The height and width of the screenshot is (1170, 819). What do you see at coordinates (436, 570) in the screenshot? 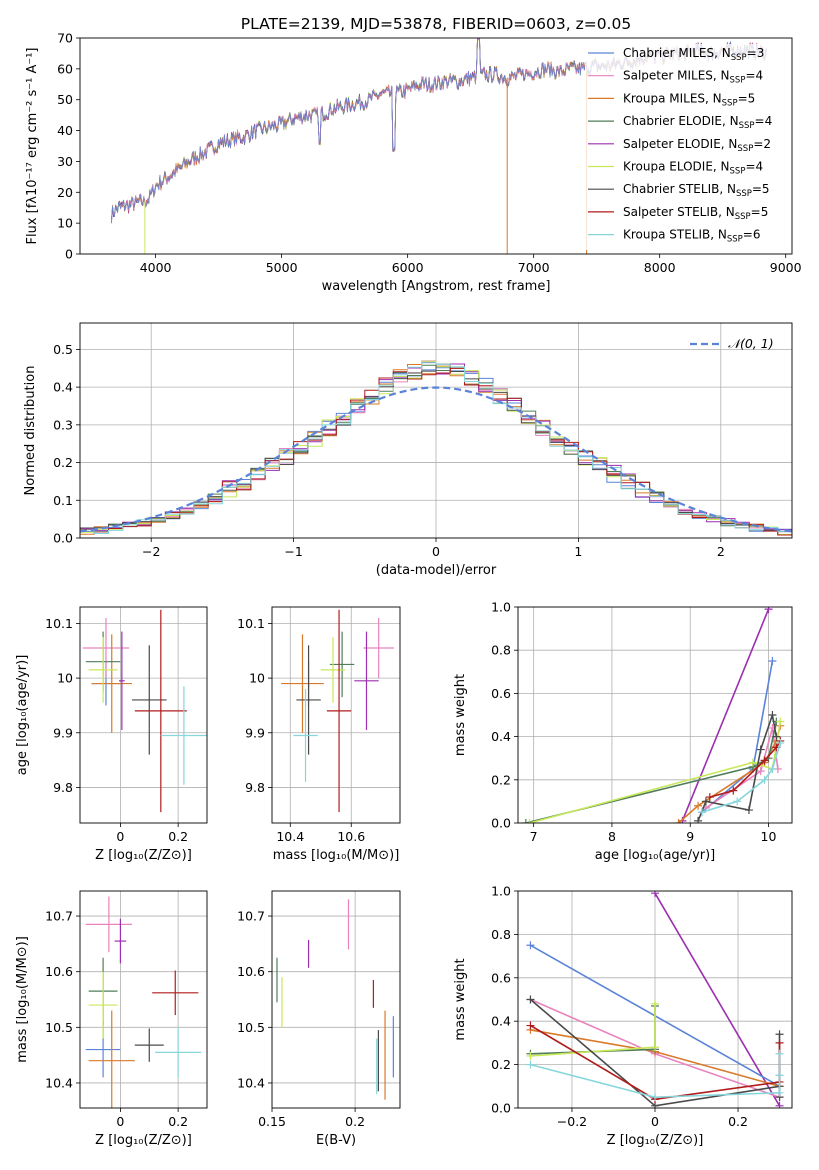
I see `x-axis-label: (data-model)/error` at bounding box center [436, 570].